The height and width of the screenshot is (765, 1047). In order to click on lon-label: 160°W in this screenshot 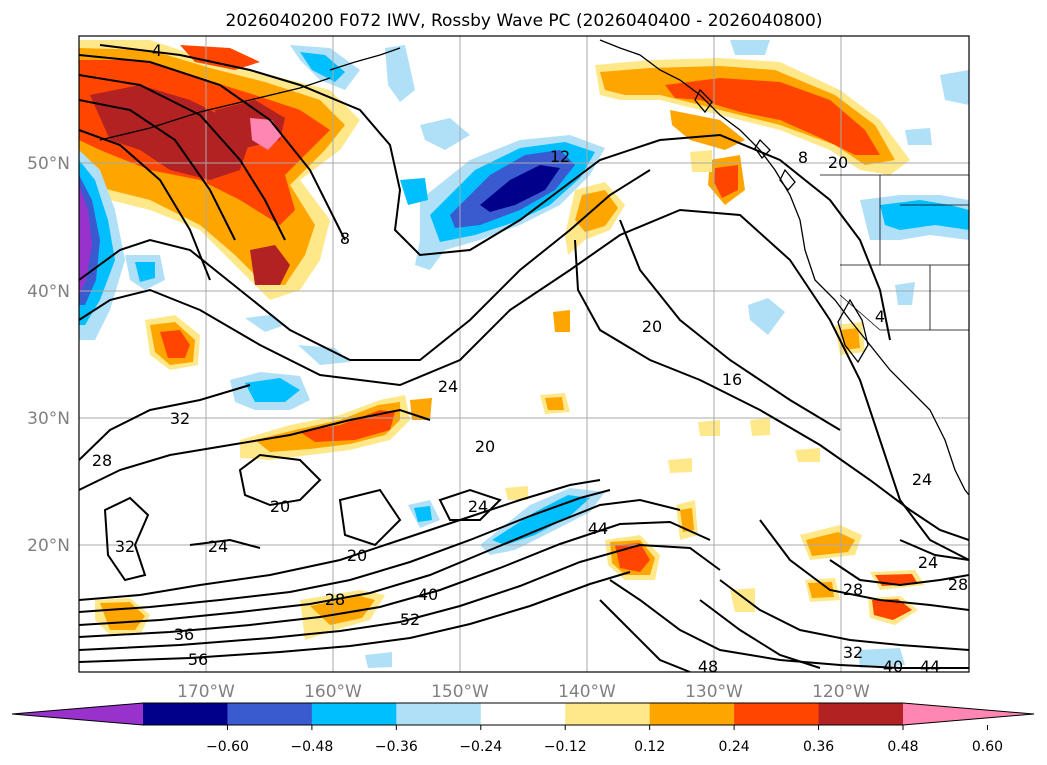, I will do `click(333, 692)`.